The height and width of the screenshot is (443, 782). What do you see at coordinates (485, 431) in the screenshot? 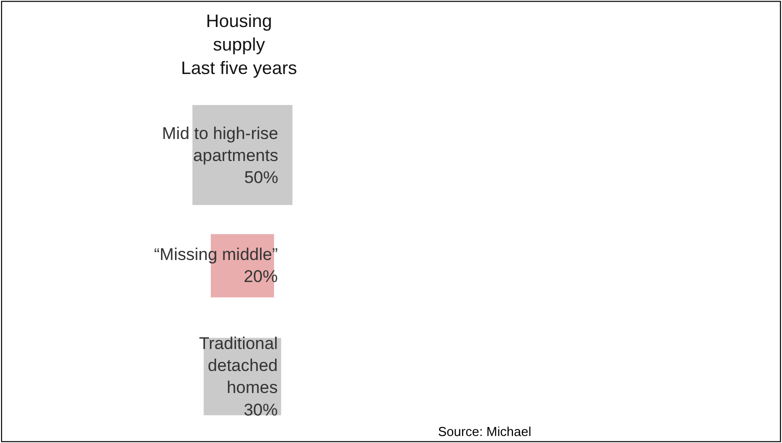
I see `source-note: Source: Michael` at bounding box center [485, 431].